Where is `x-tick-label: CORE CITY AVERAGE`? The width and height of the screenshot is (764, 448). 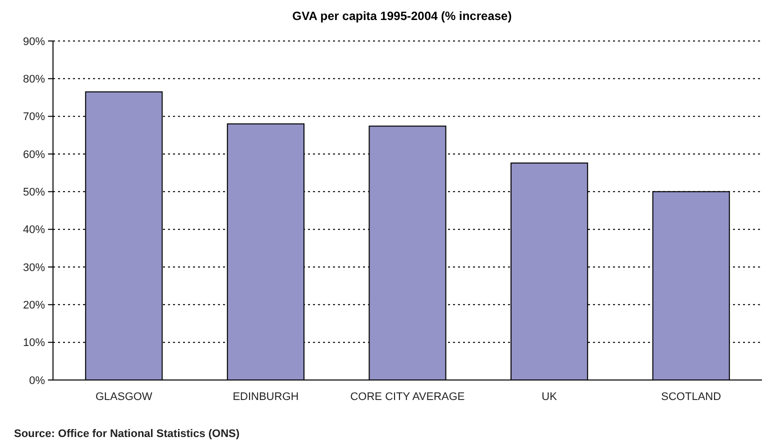
x-tick-label: CORE CITY AVERAGE is located at coordinates (407, 397).